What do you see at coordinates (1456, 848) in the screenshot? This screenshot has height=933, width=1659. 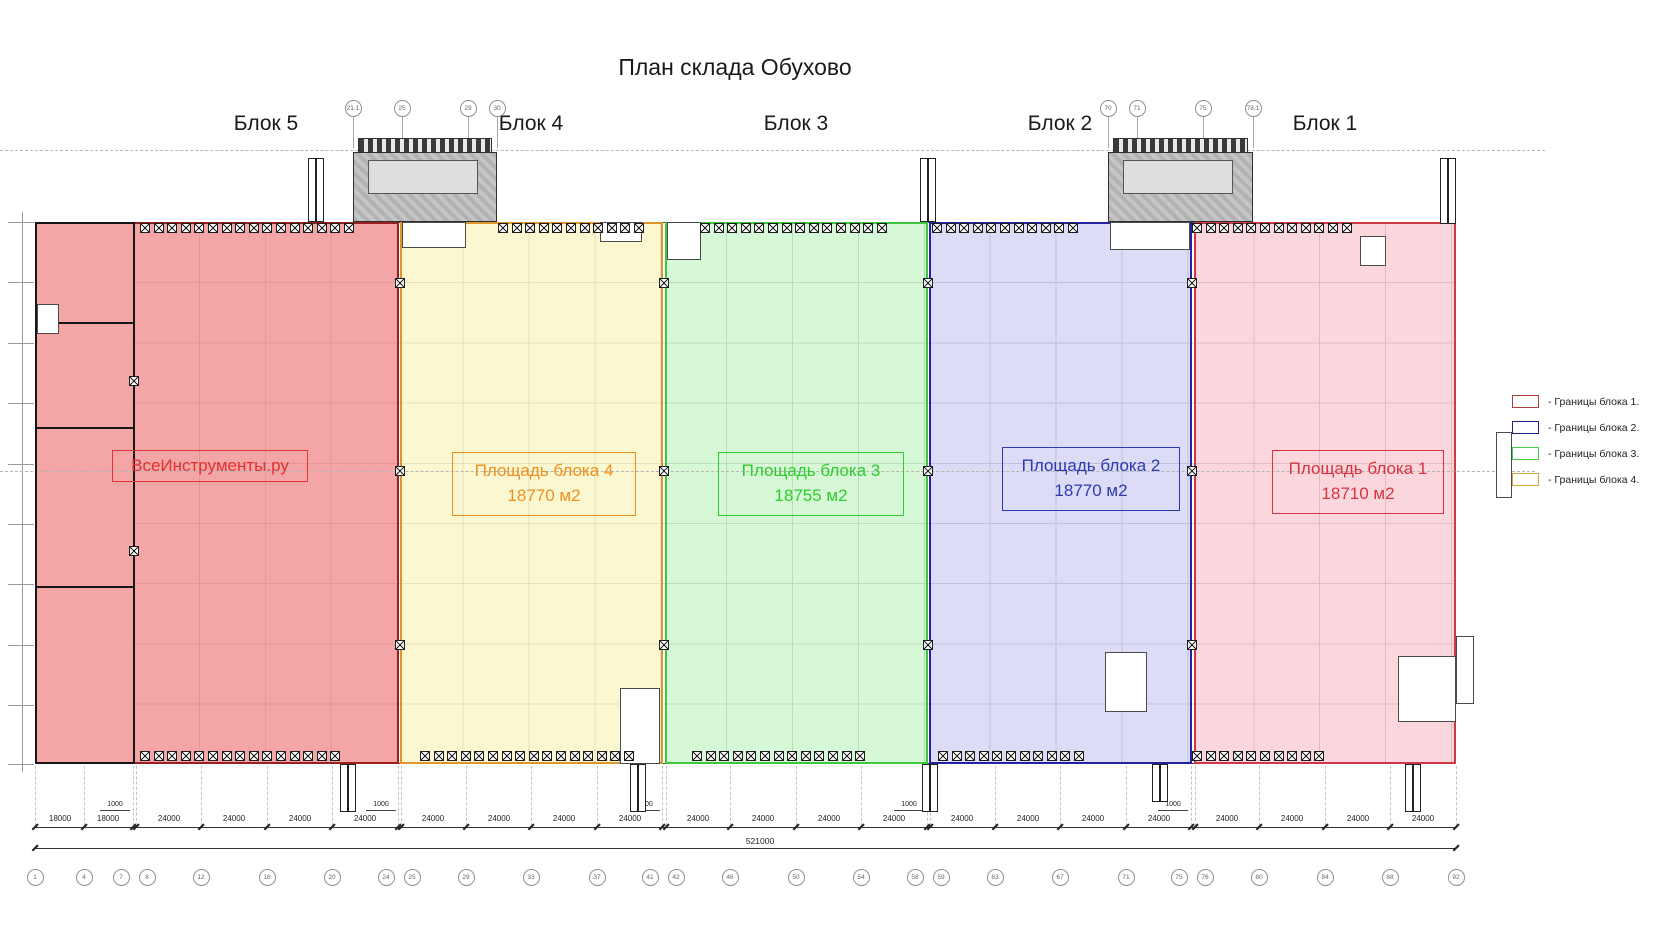 I see `dimension-tick` at bounding box center [1456, 848].